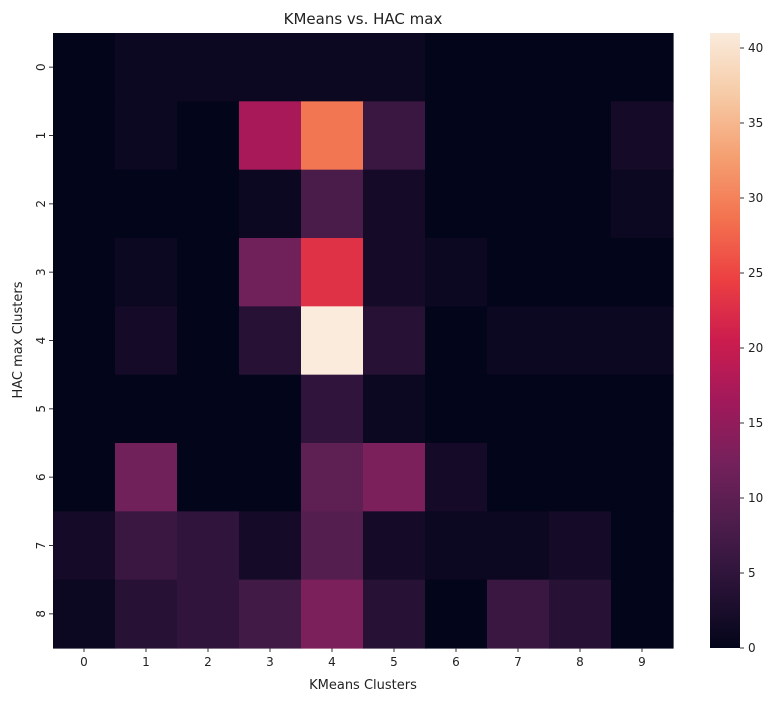  What do you see at coordinates (41, 67) in the screenshot?
I see `y-tick-label: 0` at bounding box center [41, 67].